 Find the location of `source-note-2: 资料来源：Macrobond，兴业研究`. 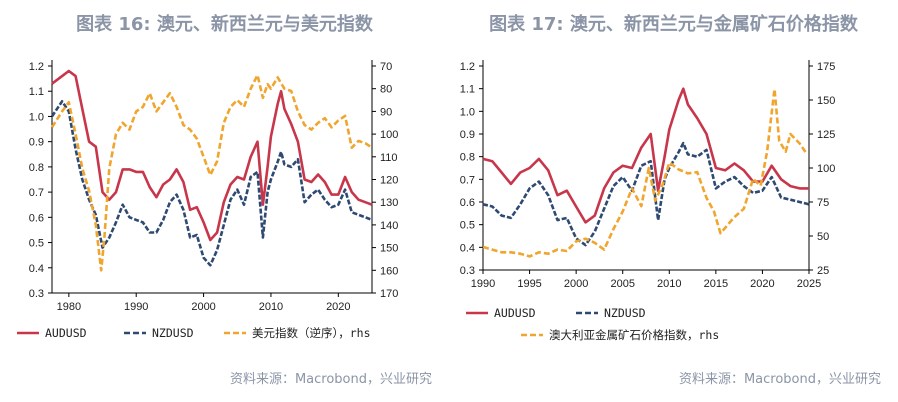

source-note-2: 资料来源：Macrobond，兴业研究 is located at coordinates (779, 379).